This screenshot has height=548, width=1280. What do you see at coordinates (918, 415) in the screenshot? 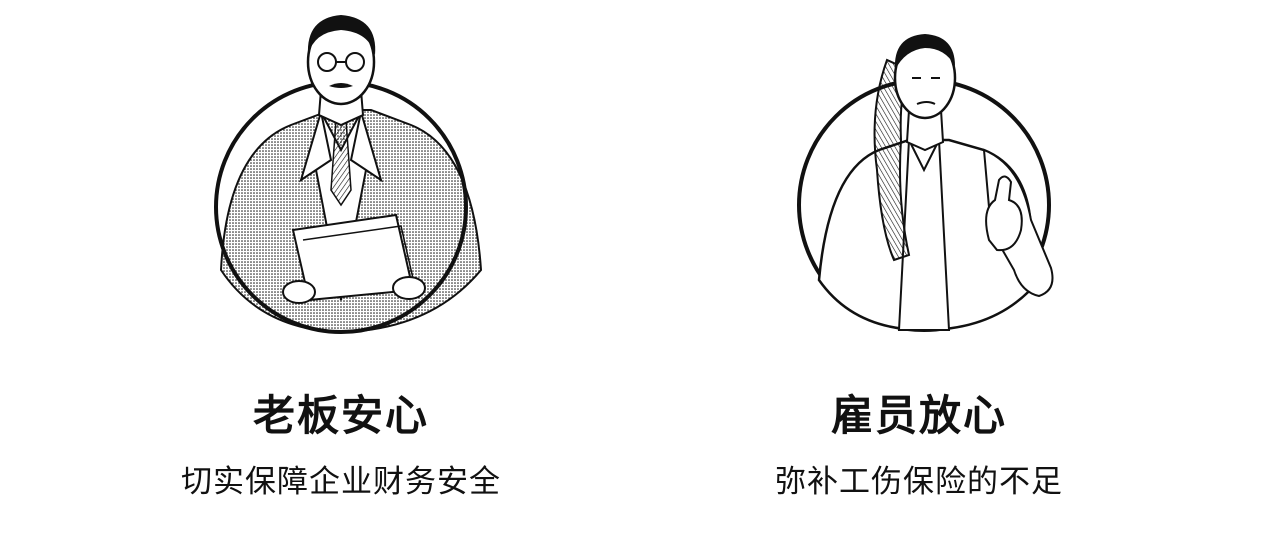
I see `feature-title: 雇员放心` at bounding box center [918, 415].